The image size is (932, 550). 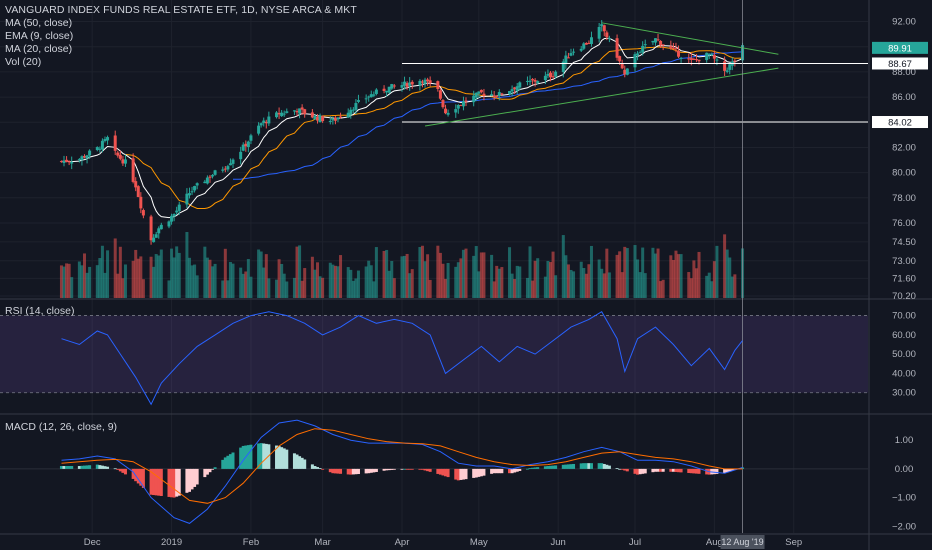 I want to click on legend-ma20: MA (20, close), so click(x=39, y=49).